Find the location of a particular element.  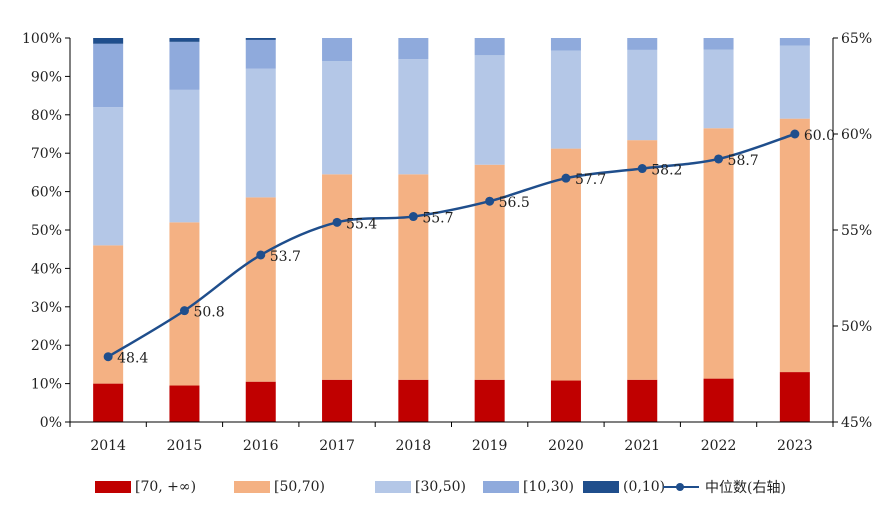

left-tick-label: 40% is located at coordinates (46, 269).